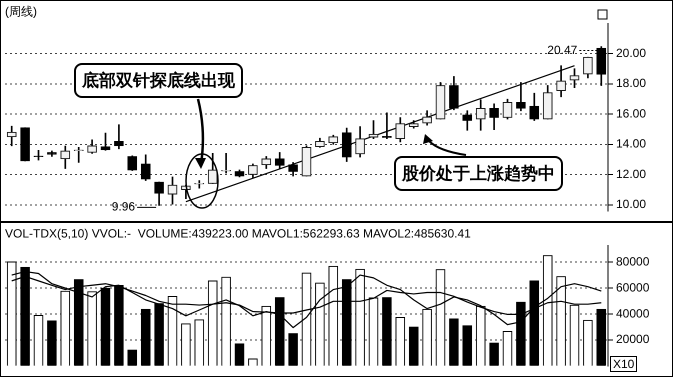 The image size is (673, 377). Describe the element at coordinates (631, 83) in the screenshot. I see `y-tick-label: 18.00` at that location.